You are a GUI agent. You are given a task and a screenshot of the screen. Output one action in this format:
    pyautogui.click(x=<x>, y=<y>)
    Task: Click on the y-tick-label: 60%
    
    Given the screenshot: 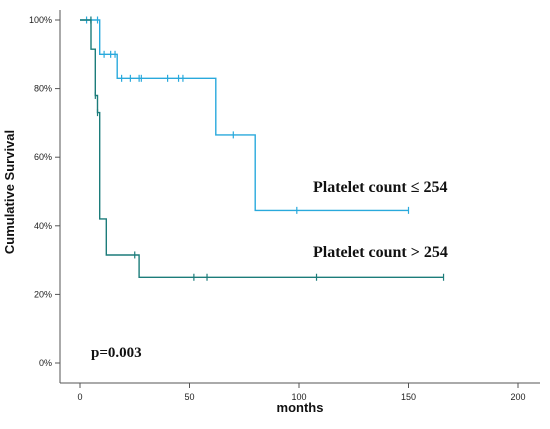 What is the action you would take?
    pyautogui.click(x=43, y=157)
    